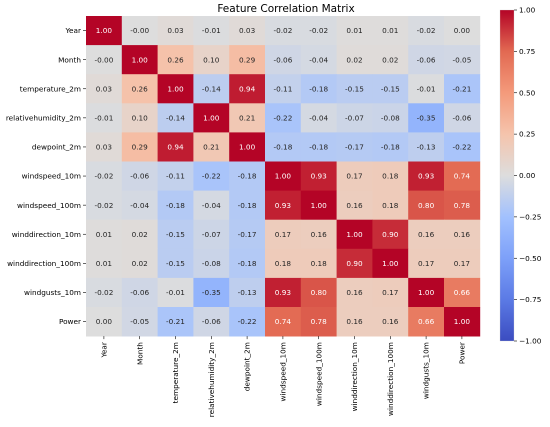 The image size is (550, 427). What do you see at coordinates (175, 372) in the screenshot?
I see `x-tick-label: temperature_2m` at bounding box center [175, 372].